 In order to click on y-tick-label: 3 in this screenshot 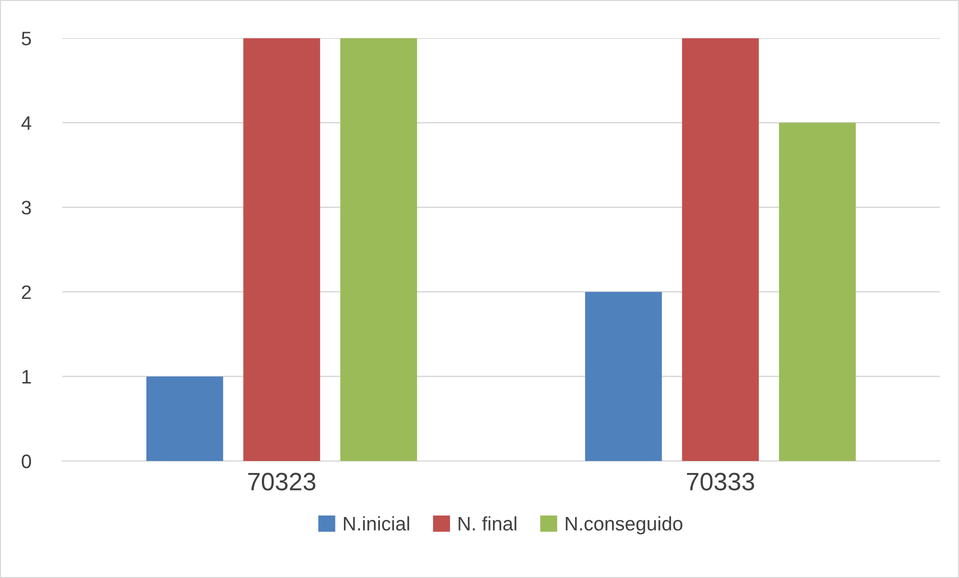, I will do `click(26, 207)`.